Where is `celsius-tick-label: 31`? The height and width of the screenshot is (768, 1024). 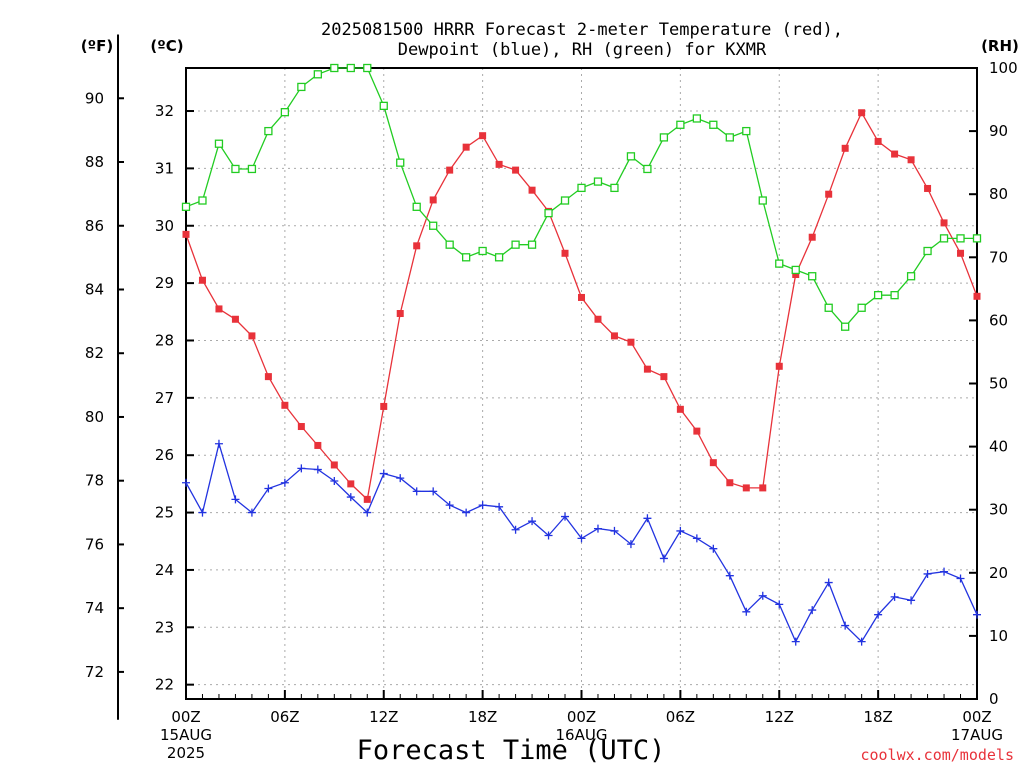 celsius-tick-label: 31 is located at coordinates (164, 168).